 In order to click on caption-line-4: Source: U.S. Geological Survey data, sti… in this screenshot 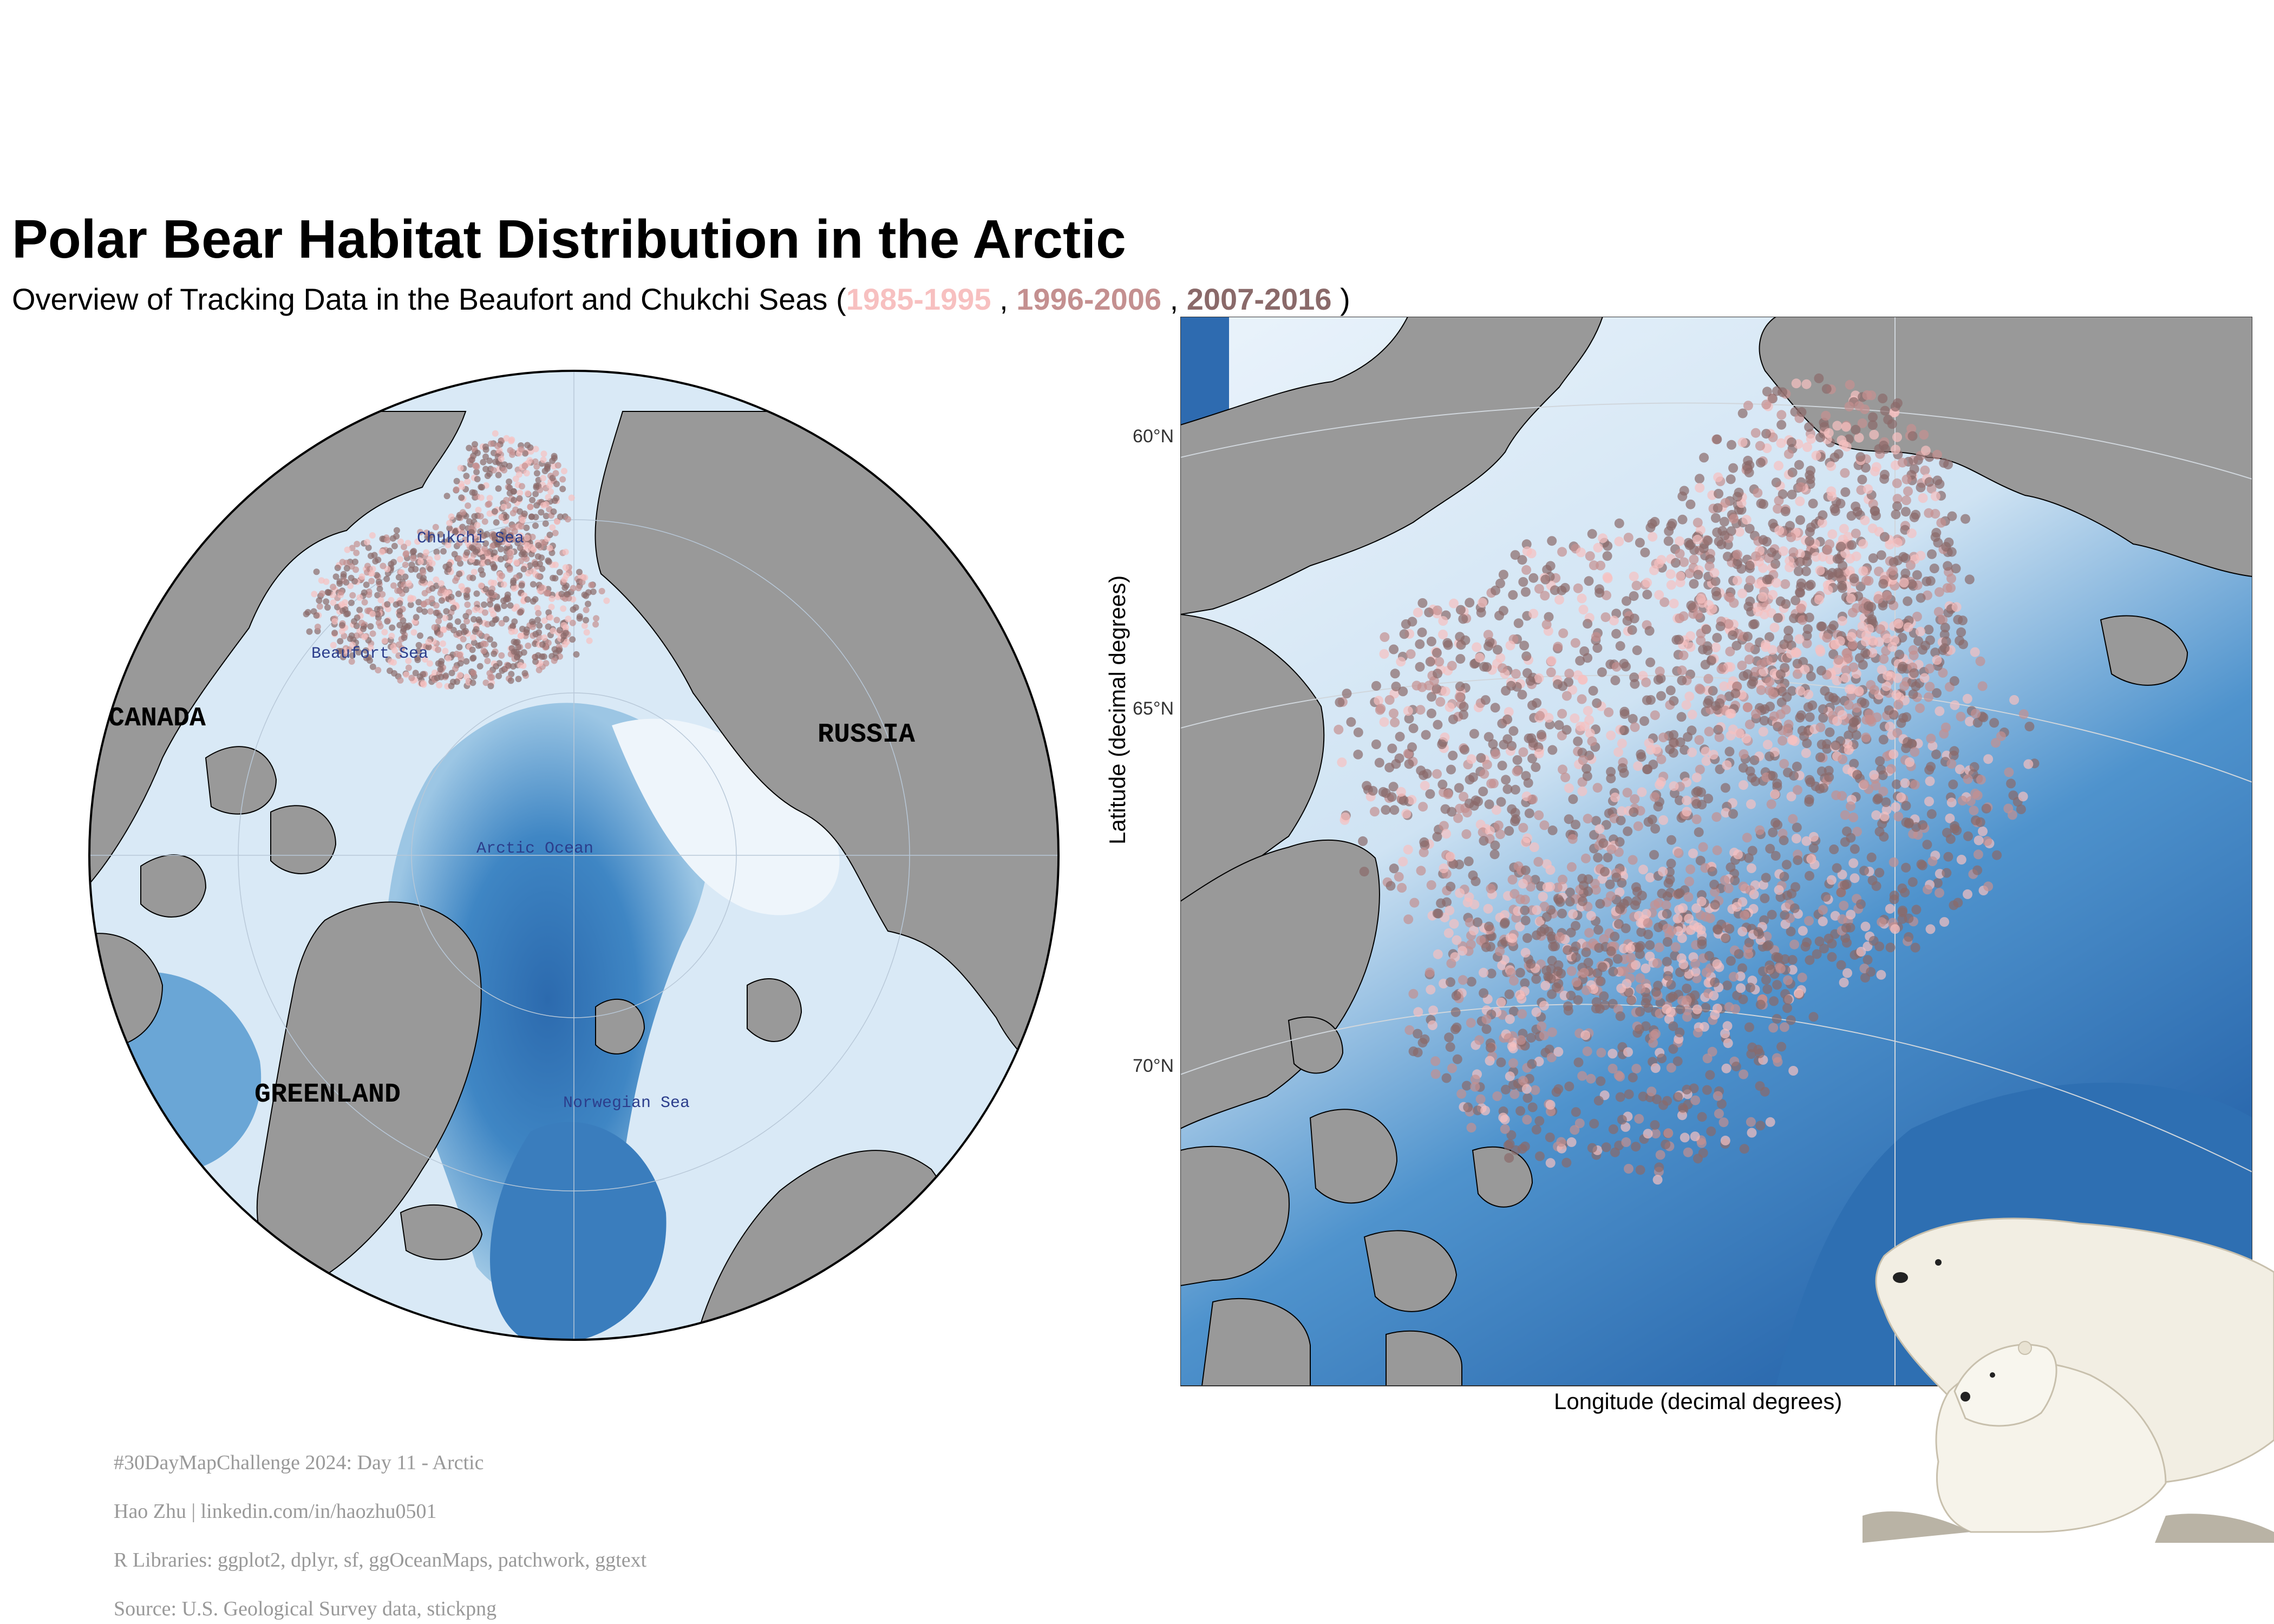, I will do `click(305, 1608)`.